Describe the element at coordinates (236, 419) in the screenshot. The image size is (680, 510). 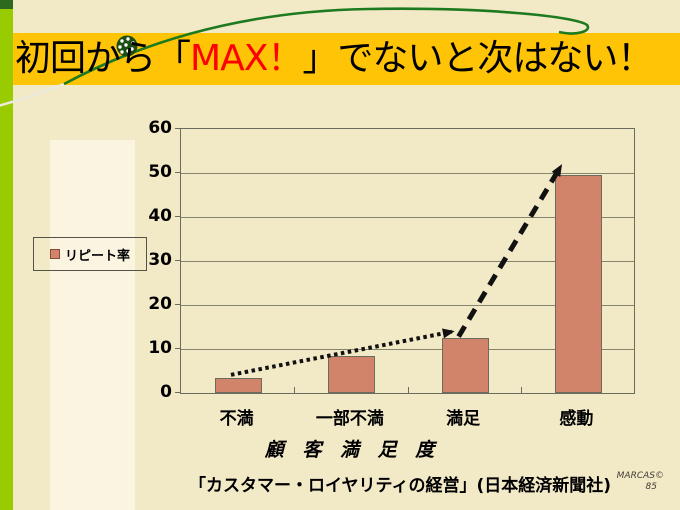
I see `category-label-不満: 不満` at that location.